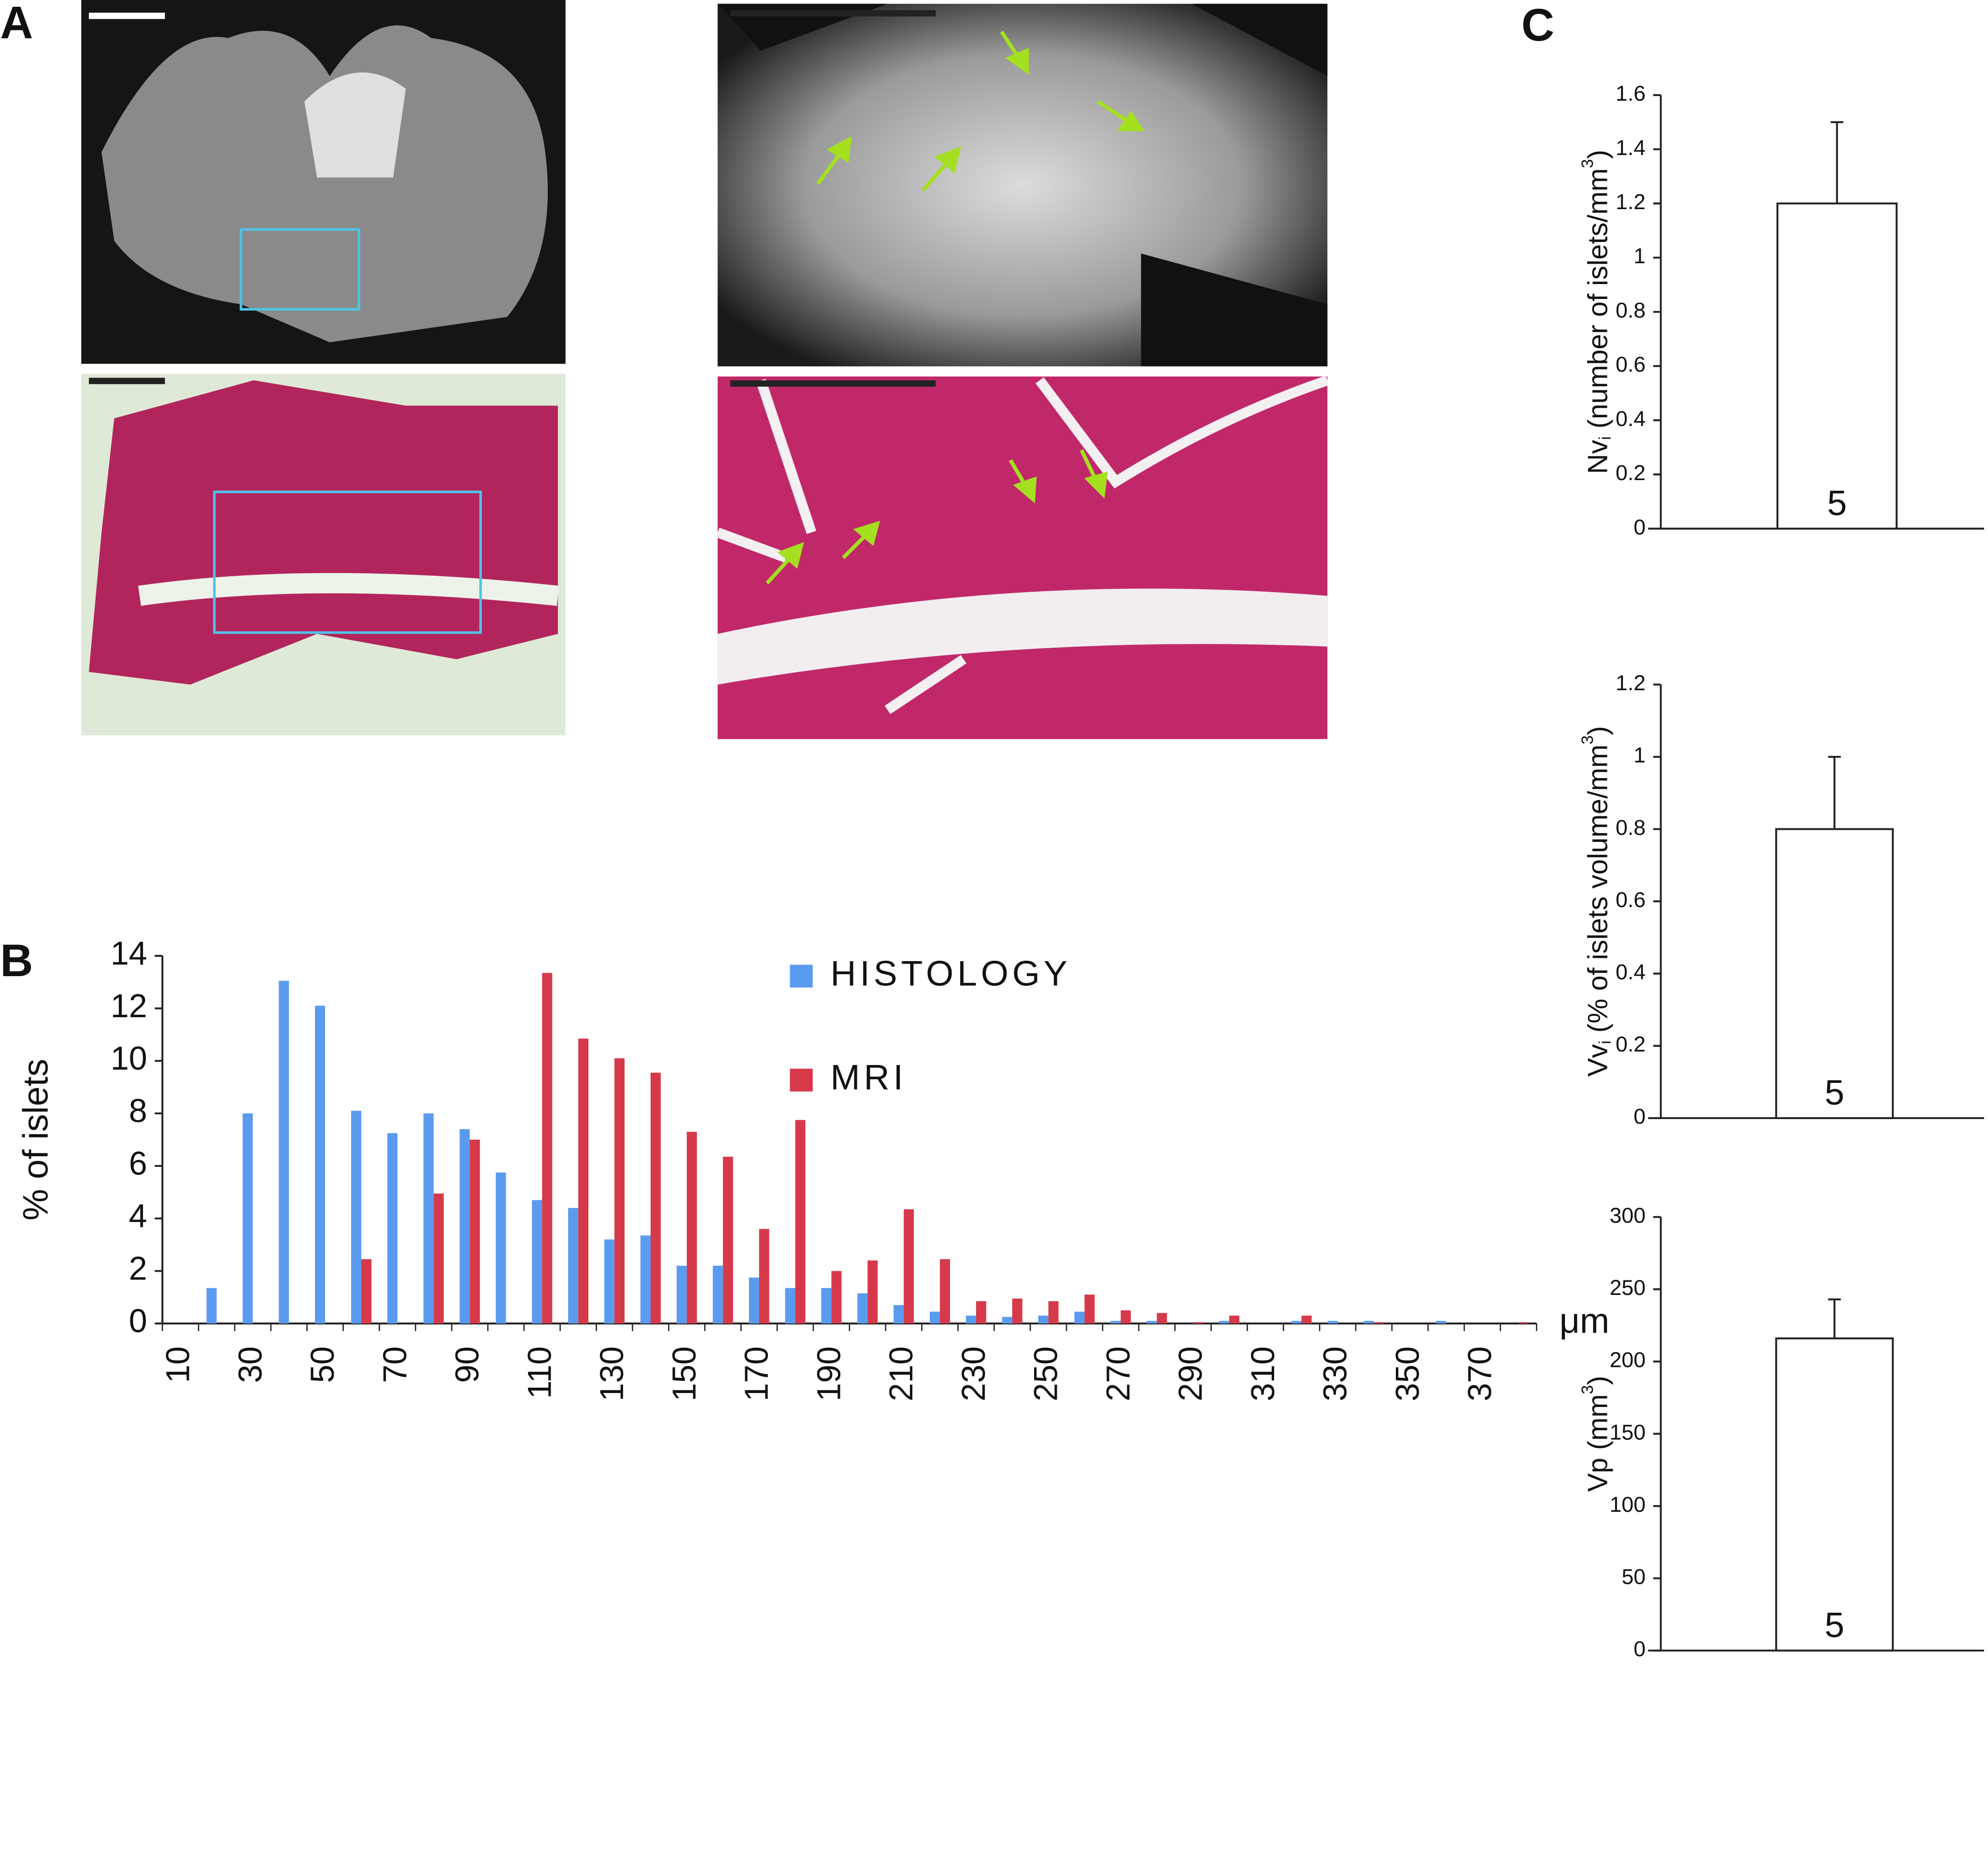  What do you see at coordinates (16, 960) in the screenshot?
I see `panel-label: B` at bounding box center [16, 960].